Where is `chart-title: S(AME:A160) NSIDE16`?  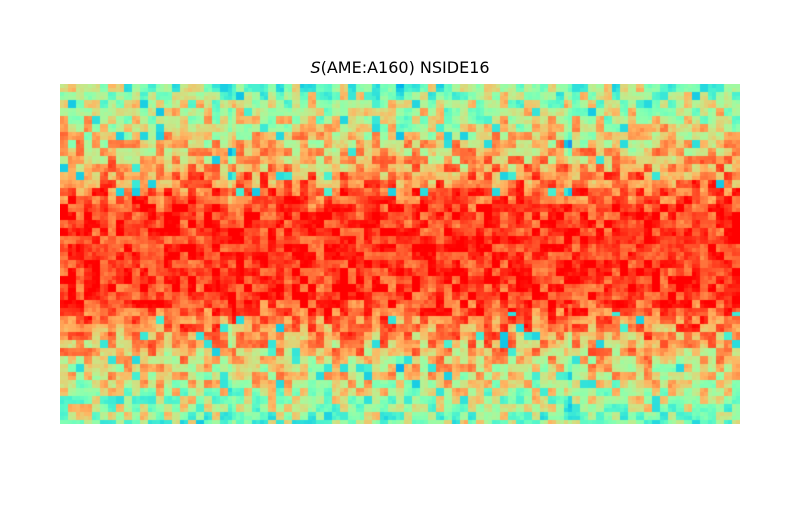 chart-title: S(AME:A160) NSIDE16 is located at coordinates (400, 68).